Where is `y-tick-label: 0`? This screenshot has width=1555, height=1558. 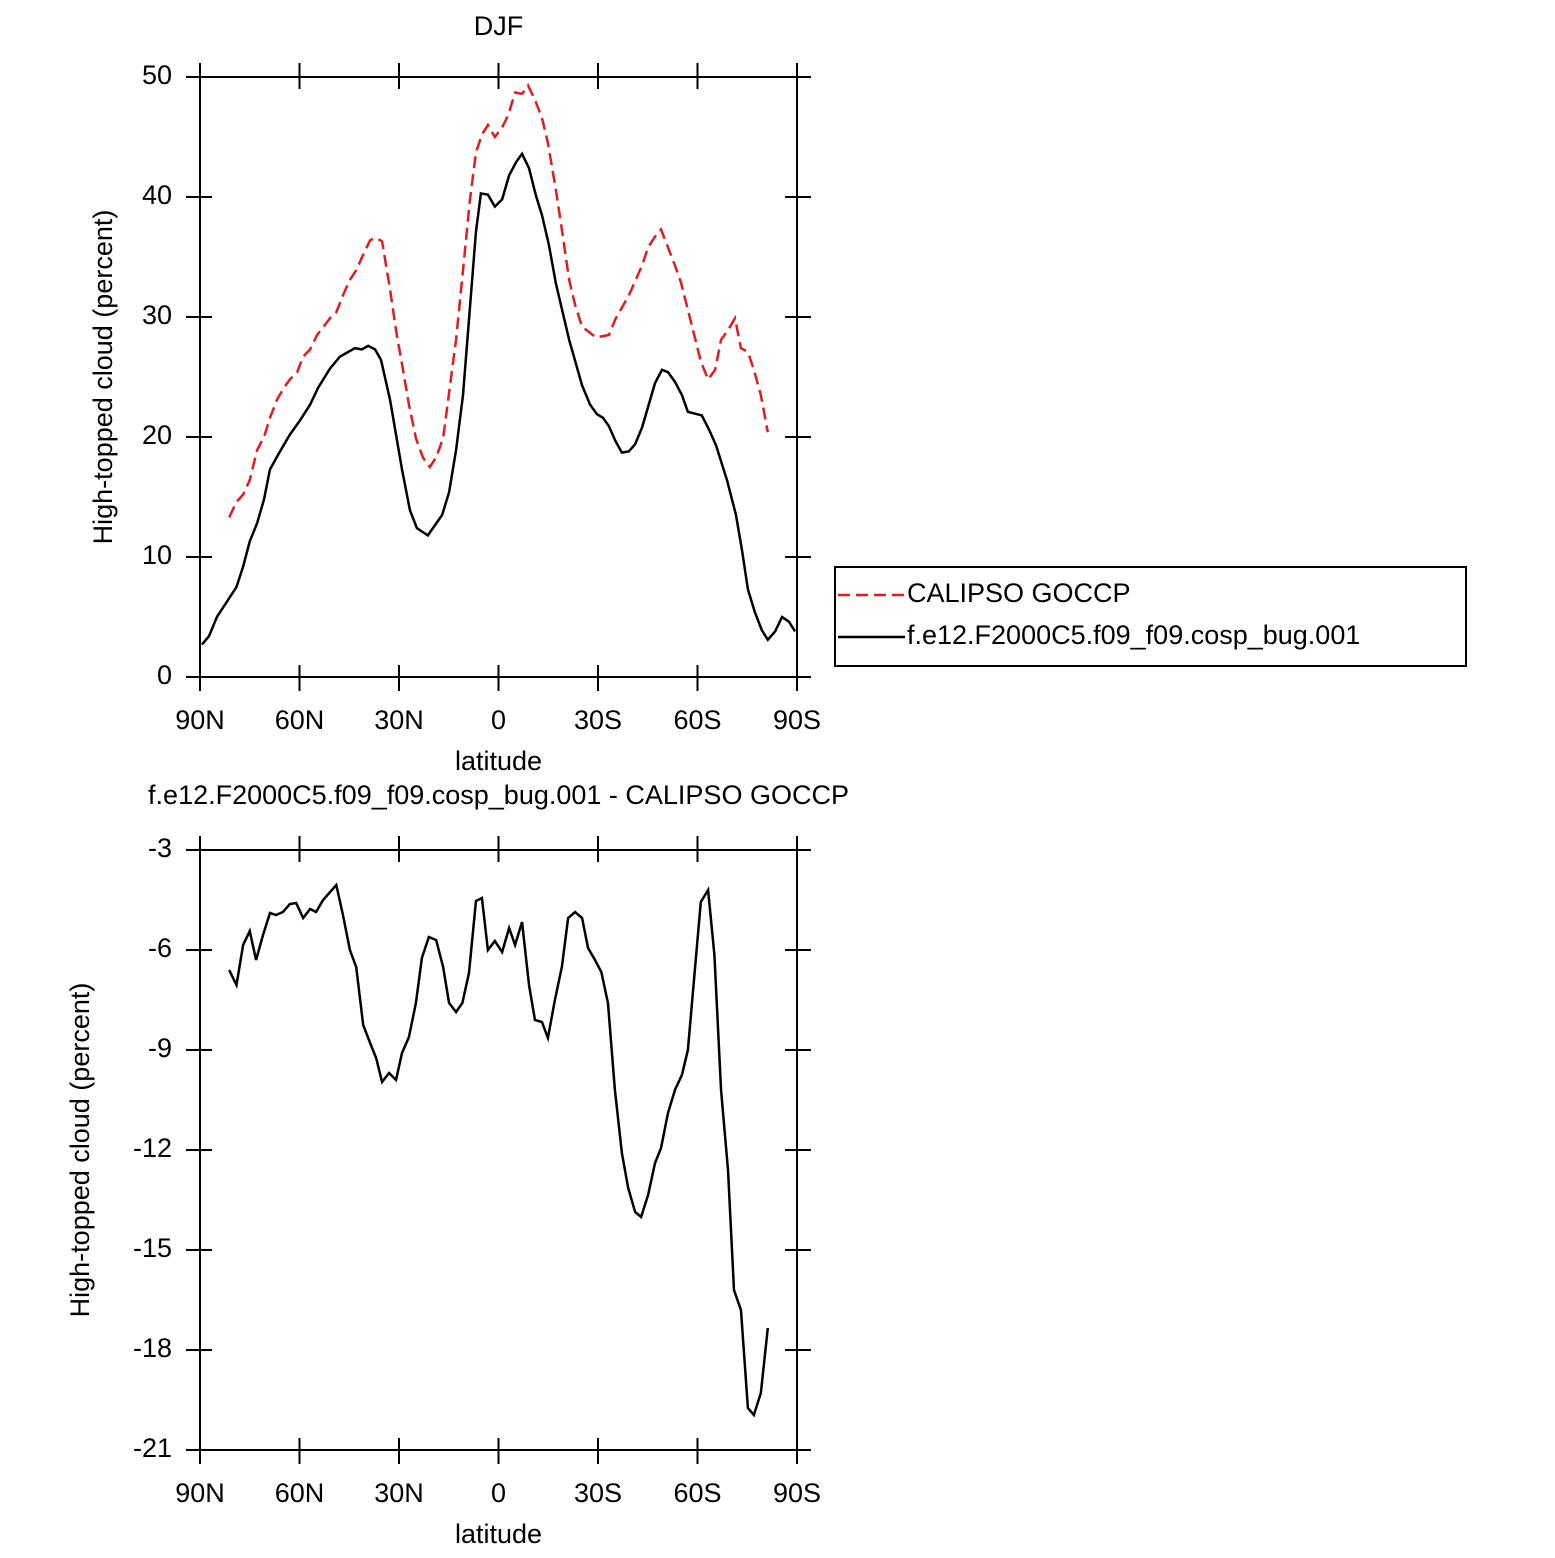
y-tick-label: 0 is located at coordinates (164, 675).